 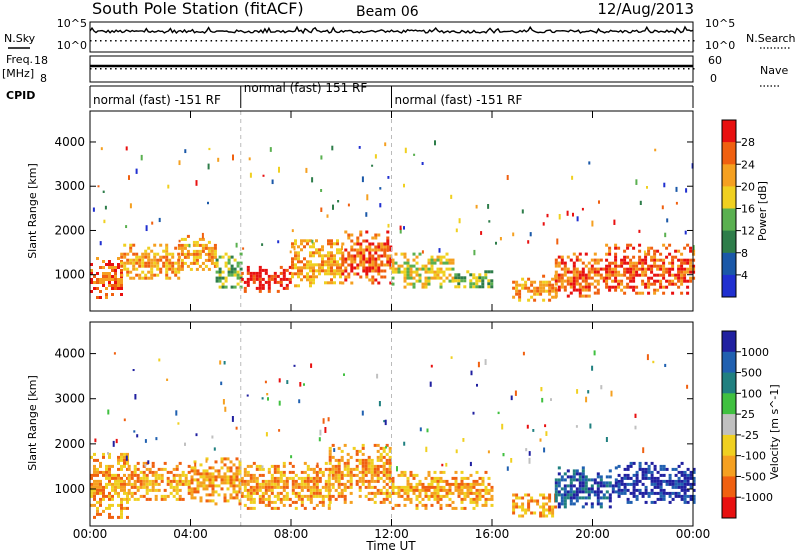 I want to click on nsky-label: N.Sky, so click(x=20, y=38).